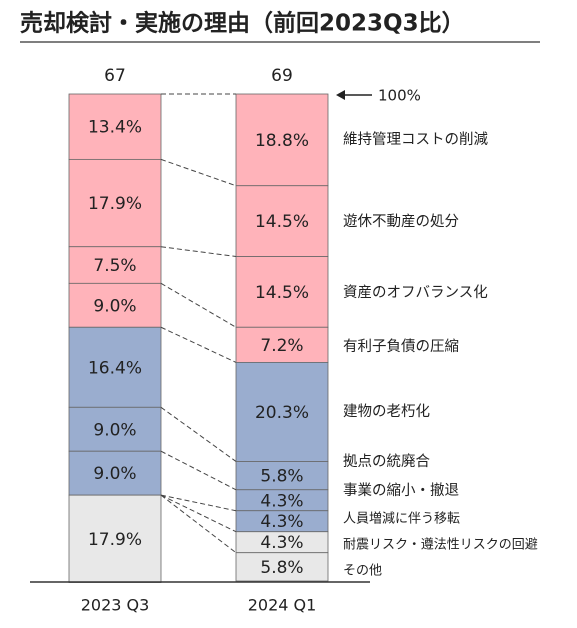 This screenshot has height=628, width=577. What do you see at coordinates (282, 605) in the screenshot?
I see `x-tick-label: 2024 Q1` at bounding box center [282, 605].